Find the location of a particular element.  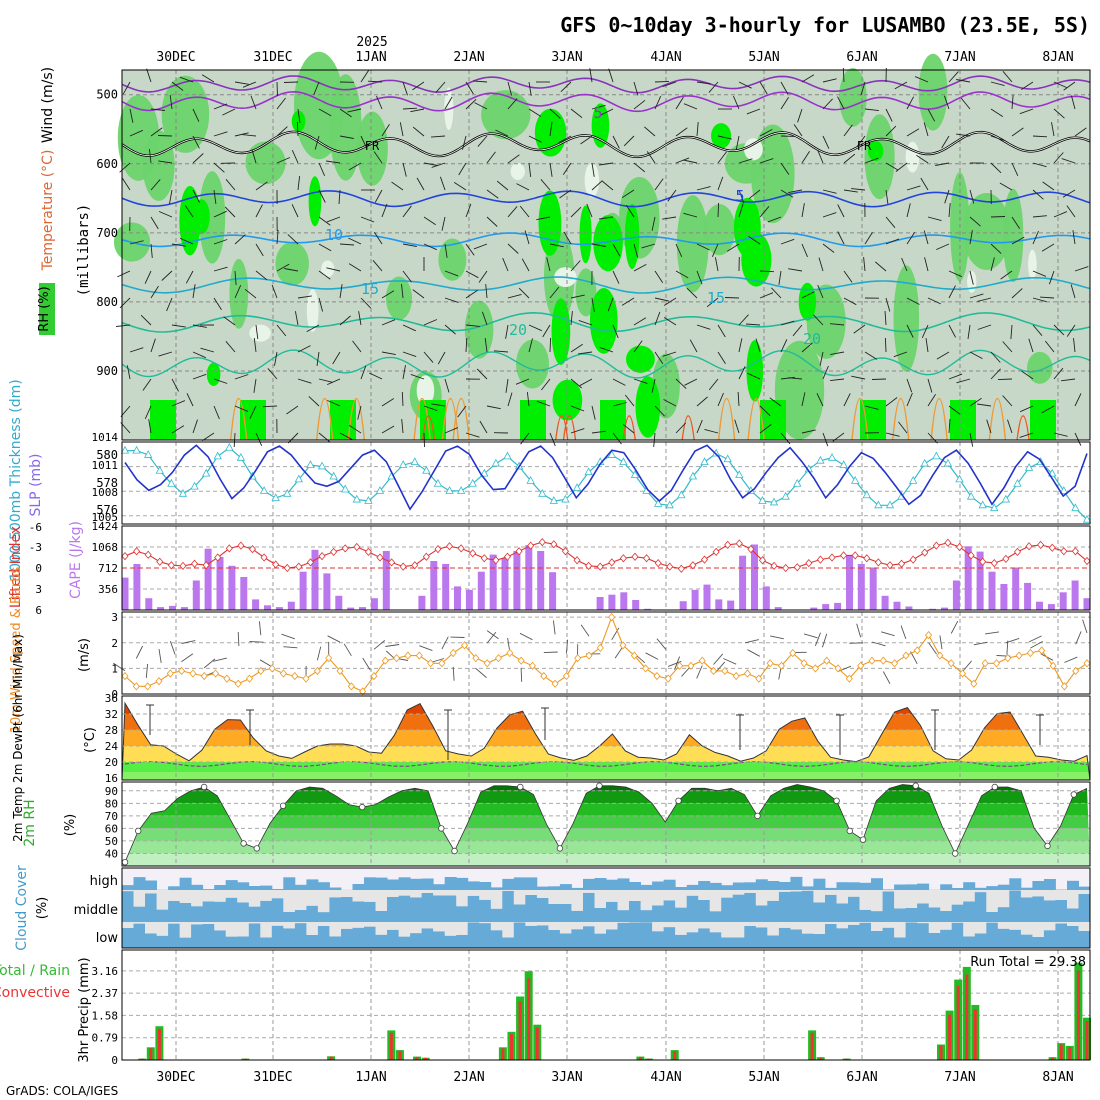

rh-saturated-area is located at coordinates (721, 136).